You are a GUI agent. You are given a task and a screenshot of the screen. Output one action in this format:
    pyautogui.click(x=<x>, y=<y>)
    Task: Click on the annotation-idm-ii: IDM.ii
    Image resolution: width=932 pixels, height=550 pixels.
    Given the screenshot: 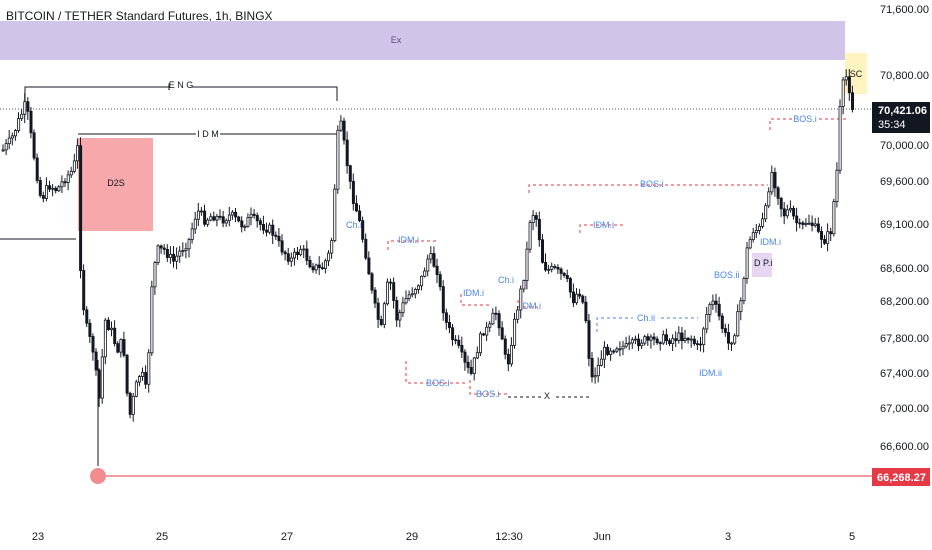 What is the action you would take?
    pyautogui.click(x=710, y=373)
    